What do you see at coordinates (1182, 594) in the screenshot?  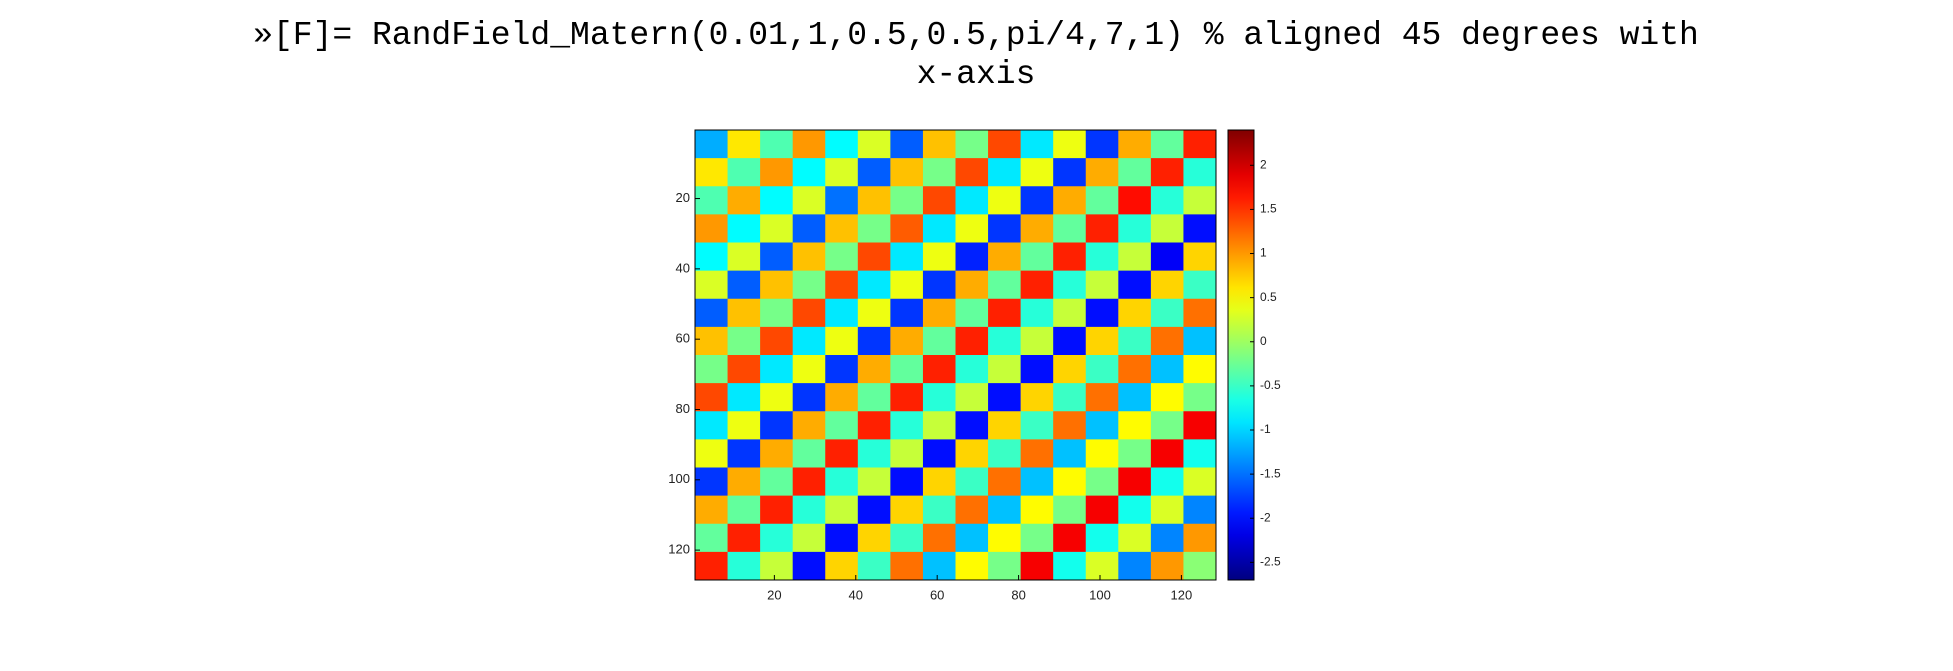 I see `x-tick-label: 120` at bounding box center [1182, 594].